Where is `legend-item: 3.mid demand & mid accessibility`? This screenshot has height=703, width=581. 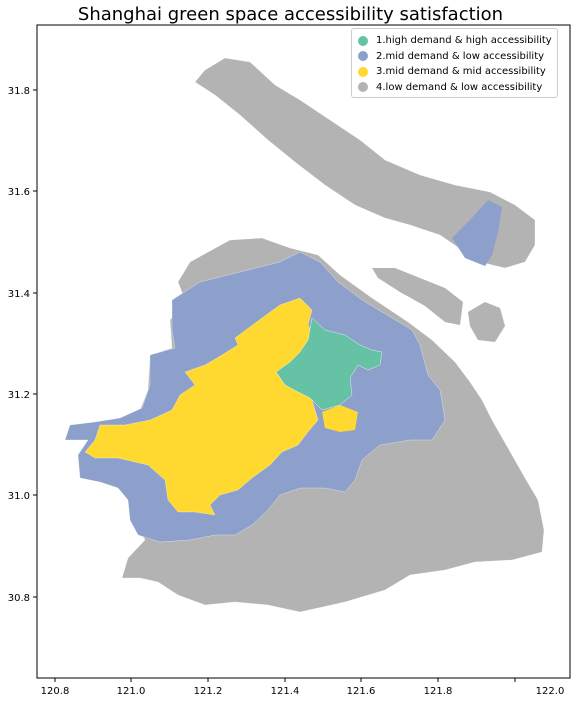
legend-item: 3.mid demand & mid accessibility is located at coordinates (454, 72).